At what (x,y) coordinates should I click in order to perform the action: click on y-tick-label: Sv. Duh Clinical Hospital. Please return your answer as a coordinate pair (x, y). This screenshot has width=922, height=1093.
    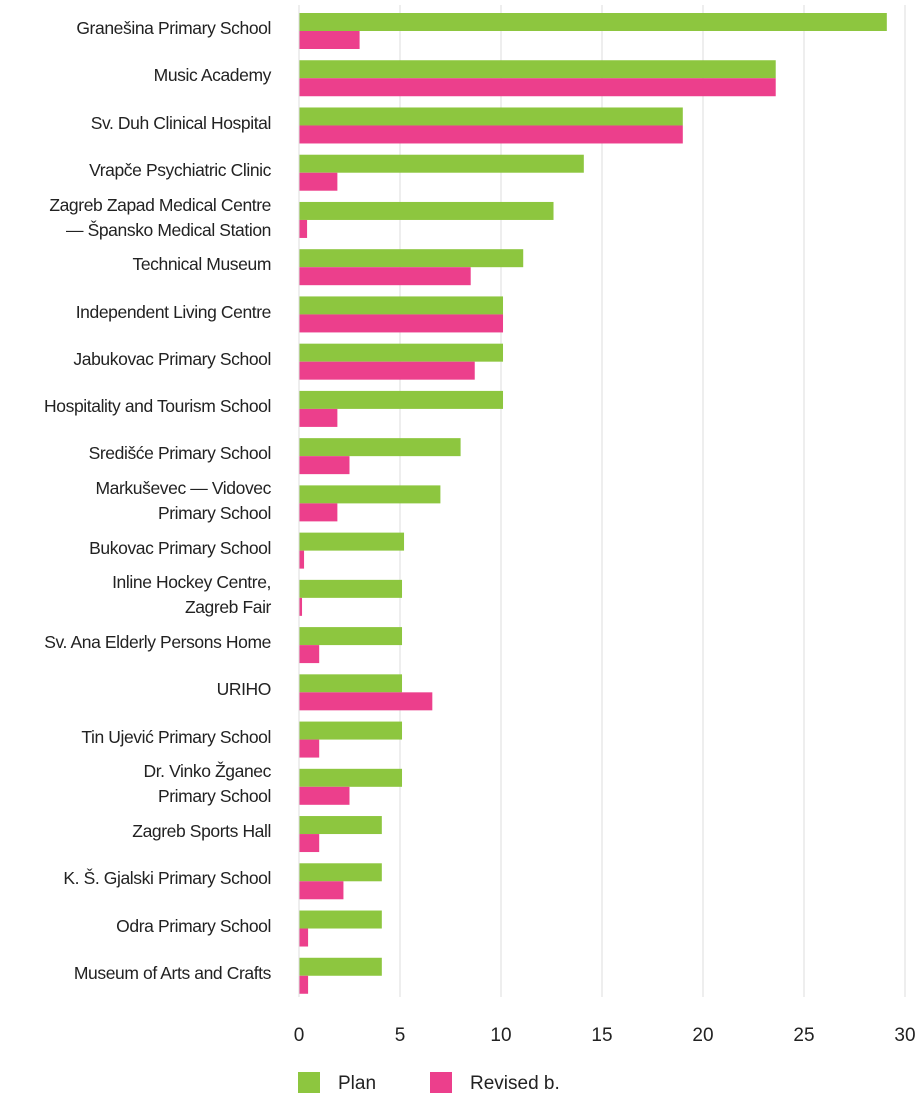
    Looking at the image, I should click on (181, 122).